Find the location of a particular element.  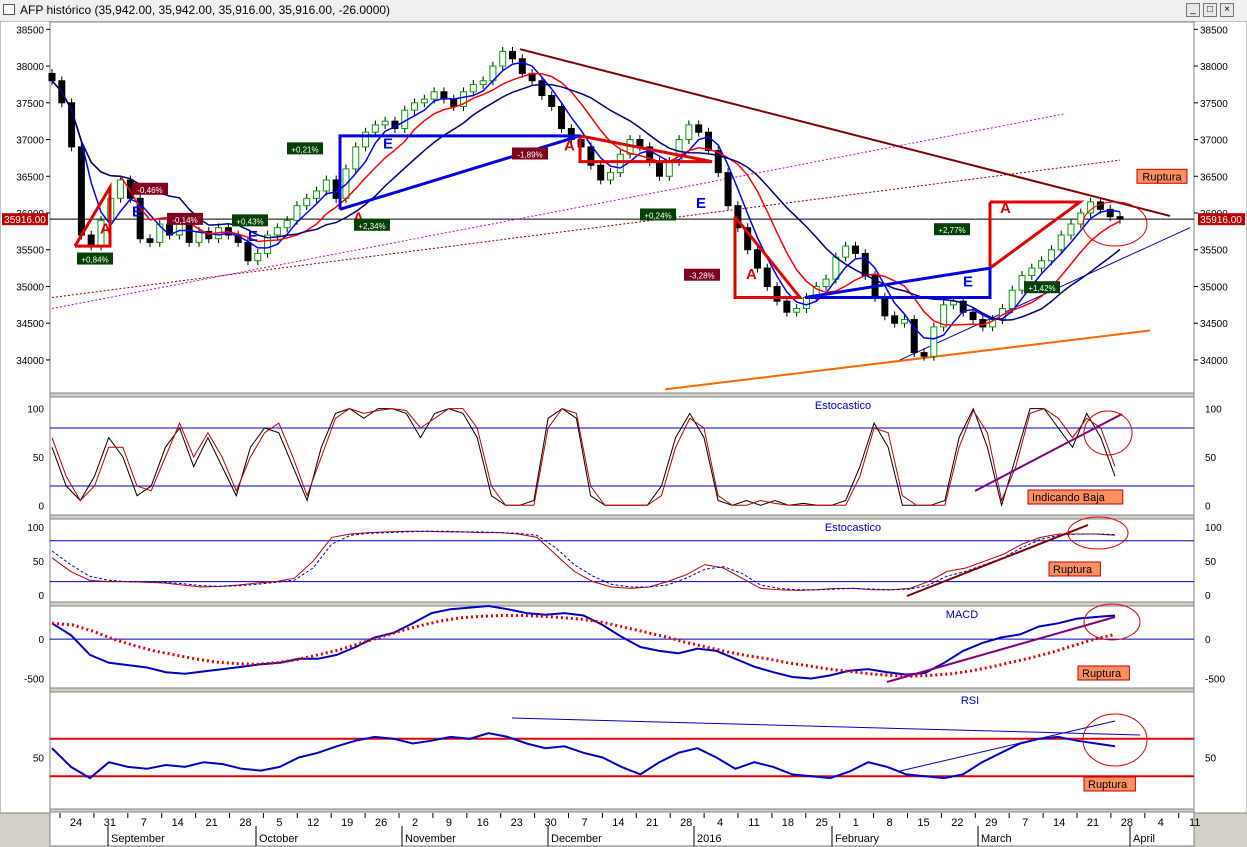

price-tick-left: 34000 is located at coordinates (30, 361).